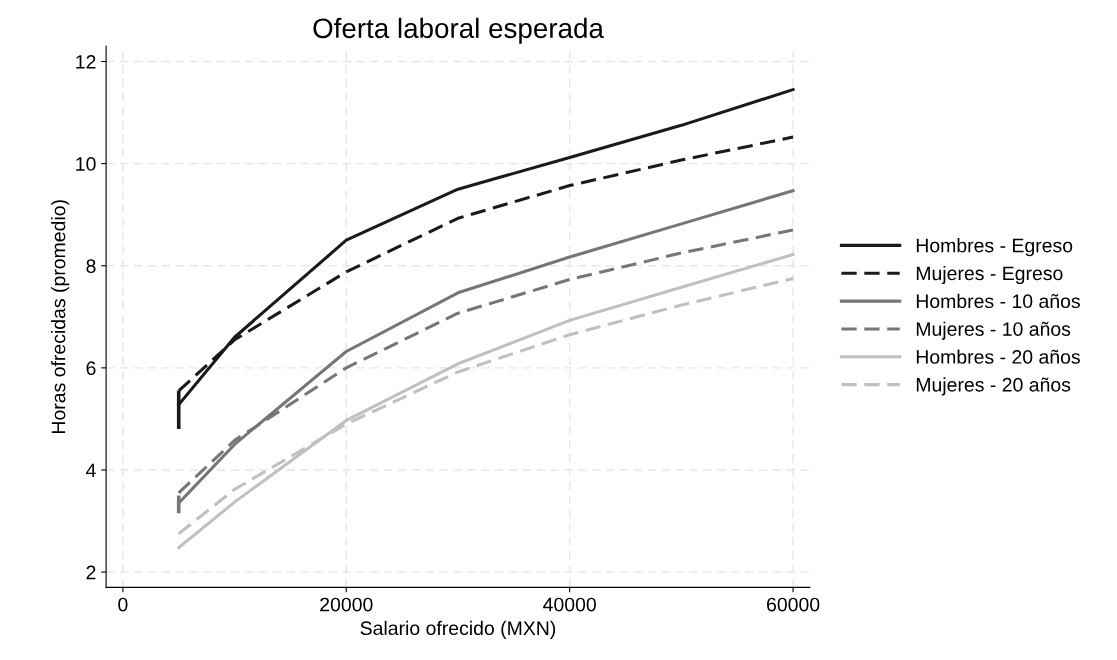 This screenshot has width=1117, height=660. What do you see at coordinates (458, 629) in the screenshot?
I see `x-axis-title: Salario ofrecido (MXN)` at bounding box center [458, 629].